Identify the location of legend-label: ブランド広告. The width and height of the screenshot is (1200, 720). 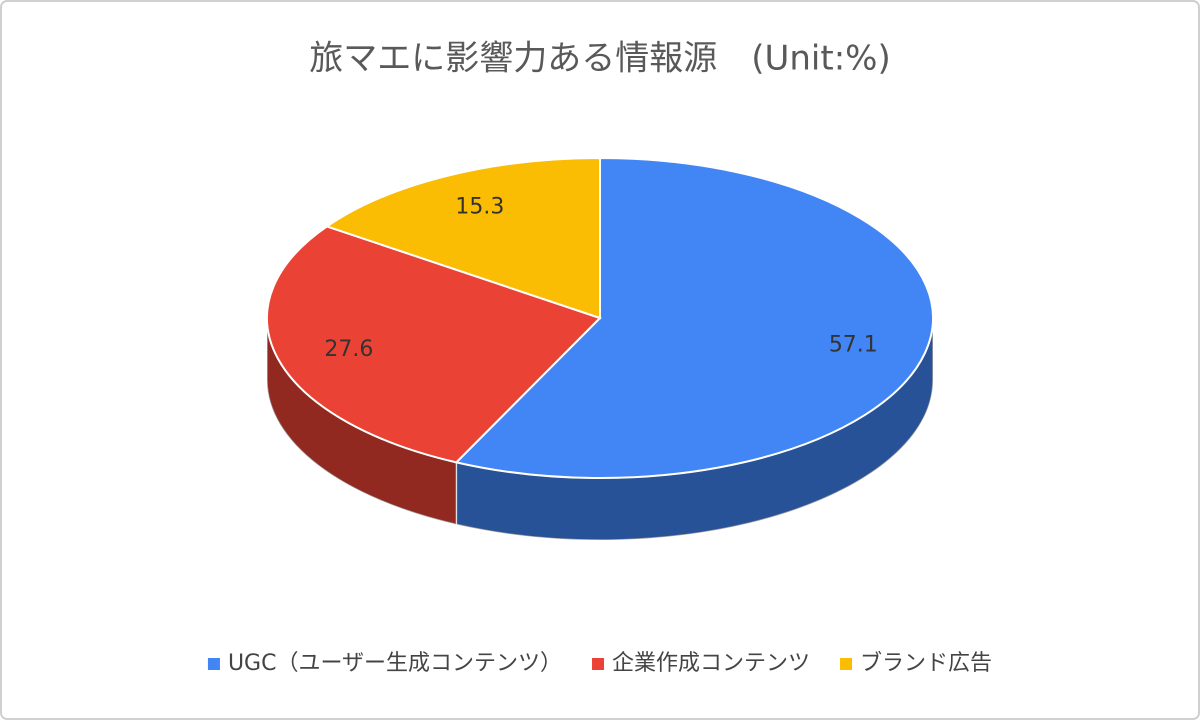
(926, 663).